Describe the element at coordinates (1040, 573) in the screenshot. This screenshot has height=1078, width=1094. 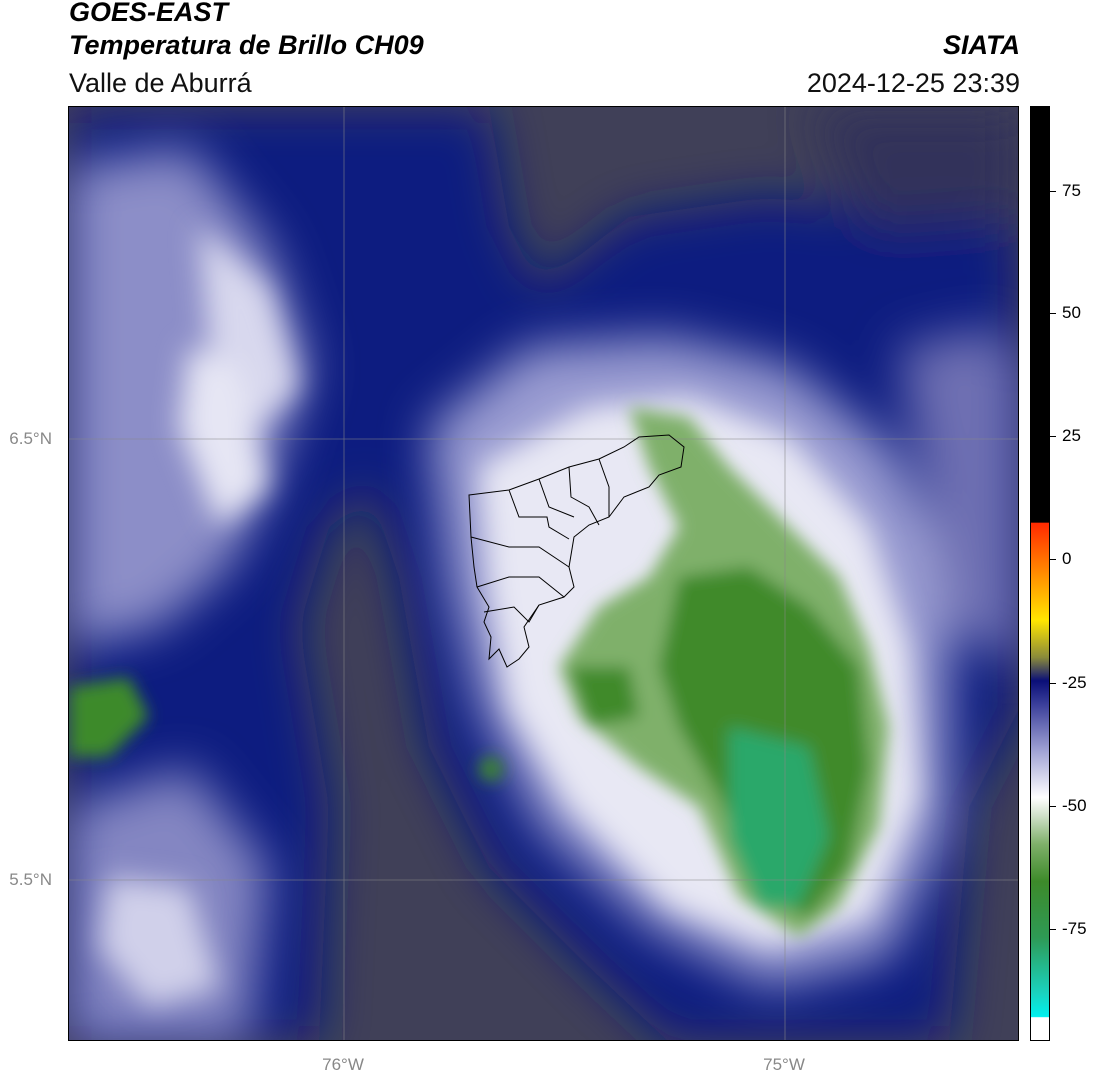
I see `temperature-colorbar` at that location.